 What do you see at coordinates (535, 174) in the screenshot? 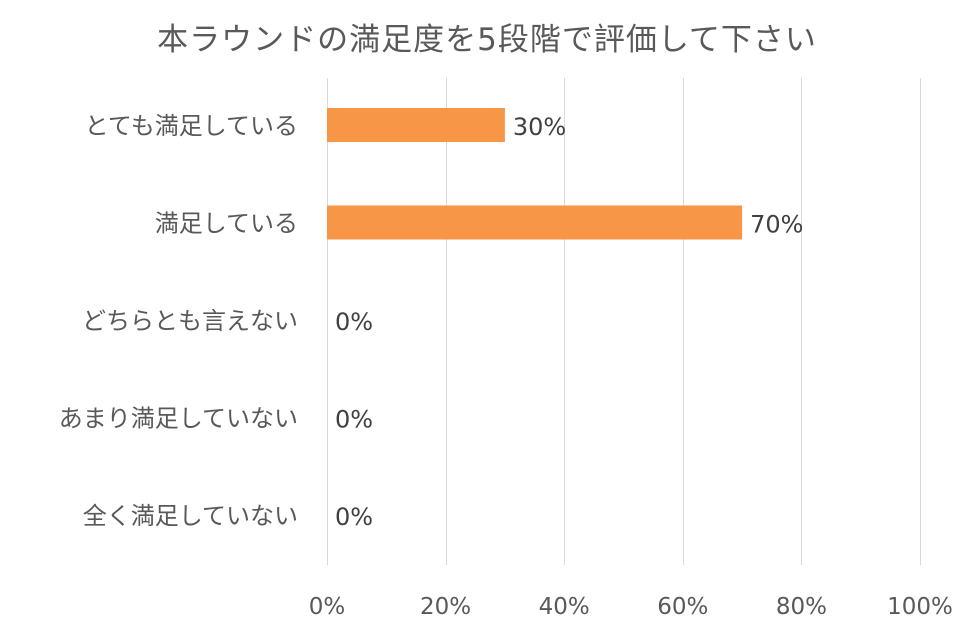
I see `bars` at bounding box center [535, 174].